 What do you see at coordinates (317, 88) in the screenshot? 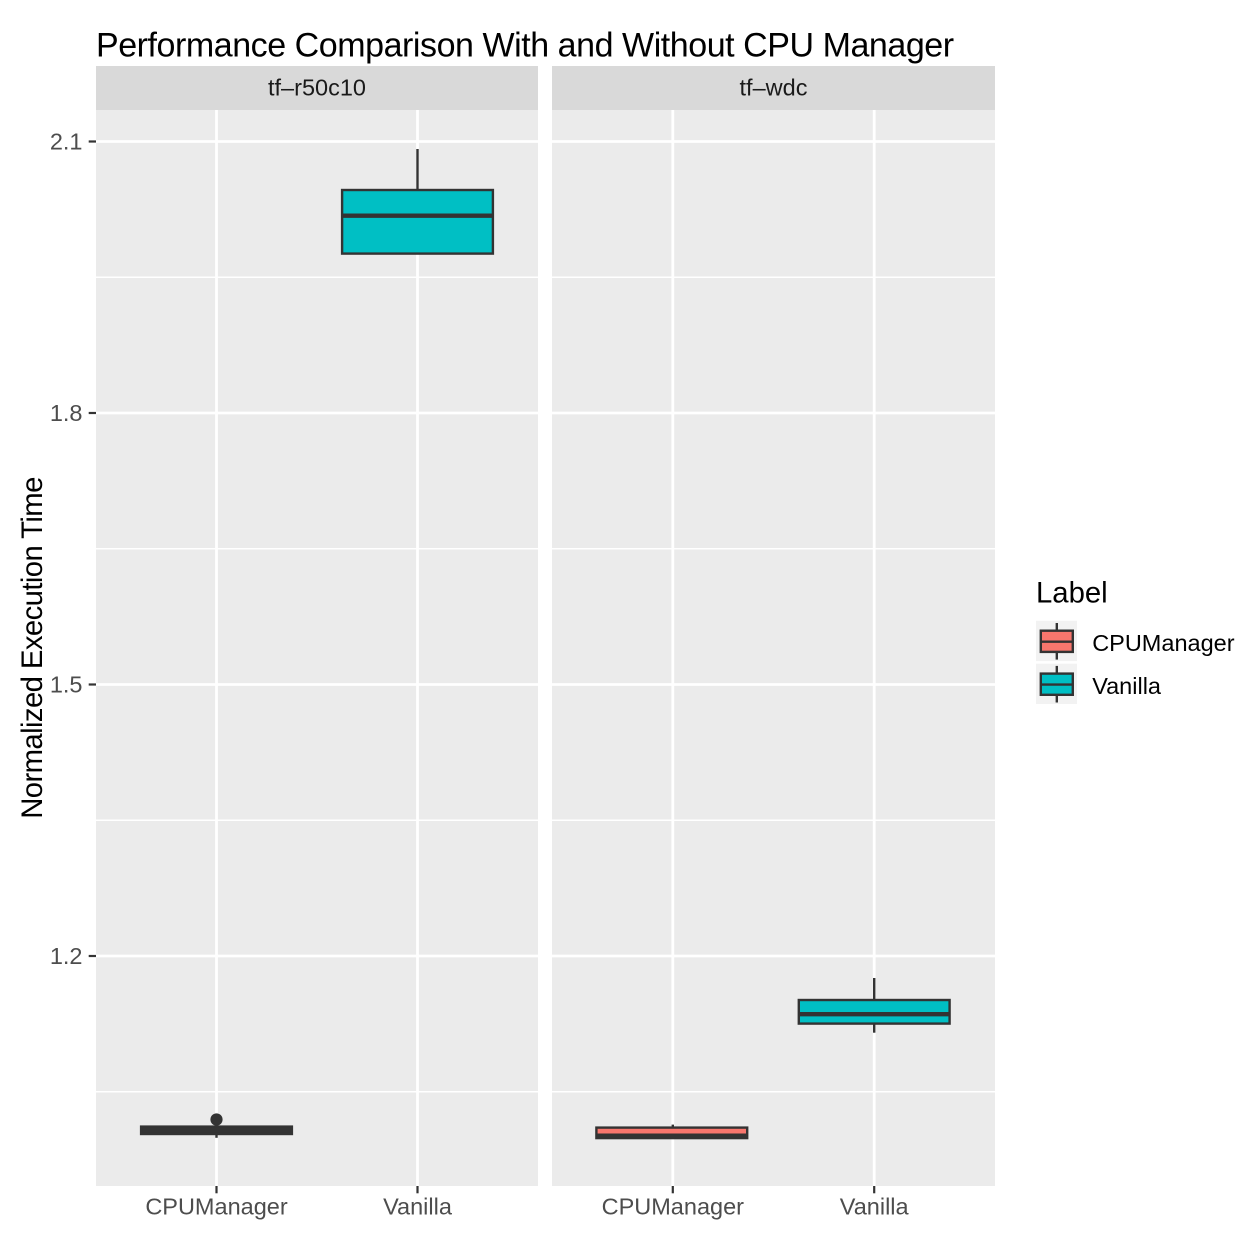
I see `svg-text: tf–r50c10` at bounding box center [317, 88].